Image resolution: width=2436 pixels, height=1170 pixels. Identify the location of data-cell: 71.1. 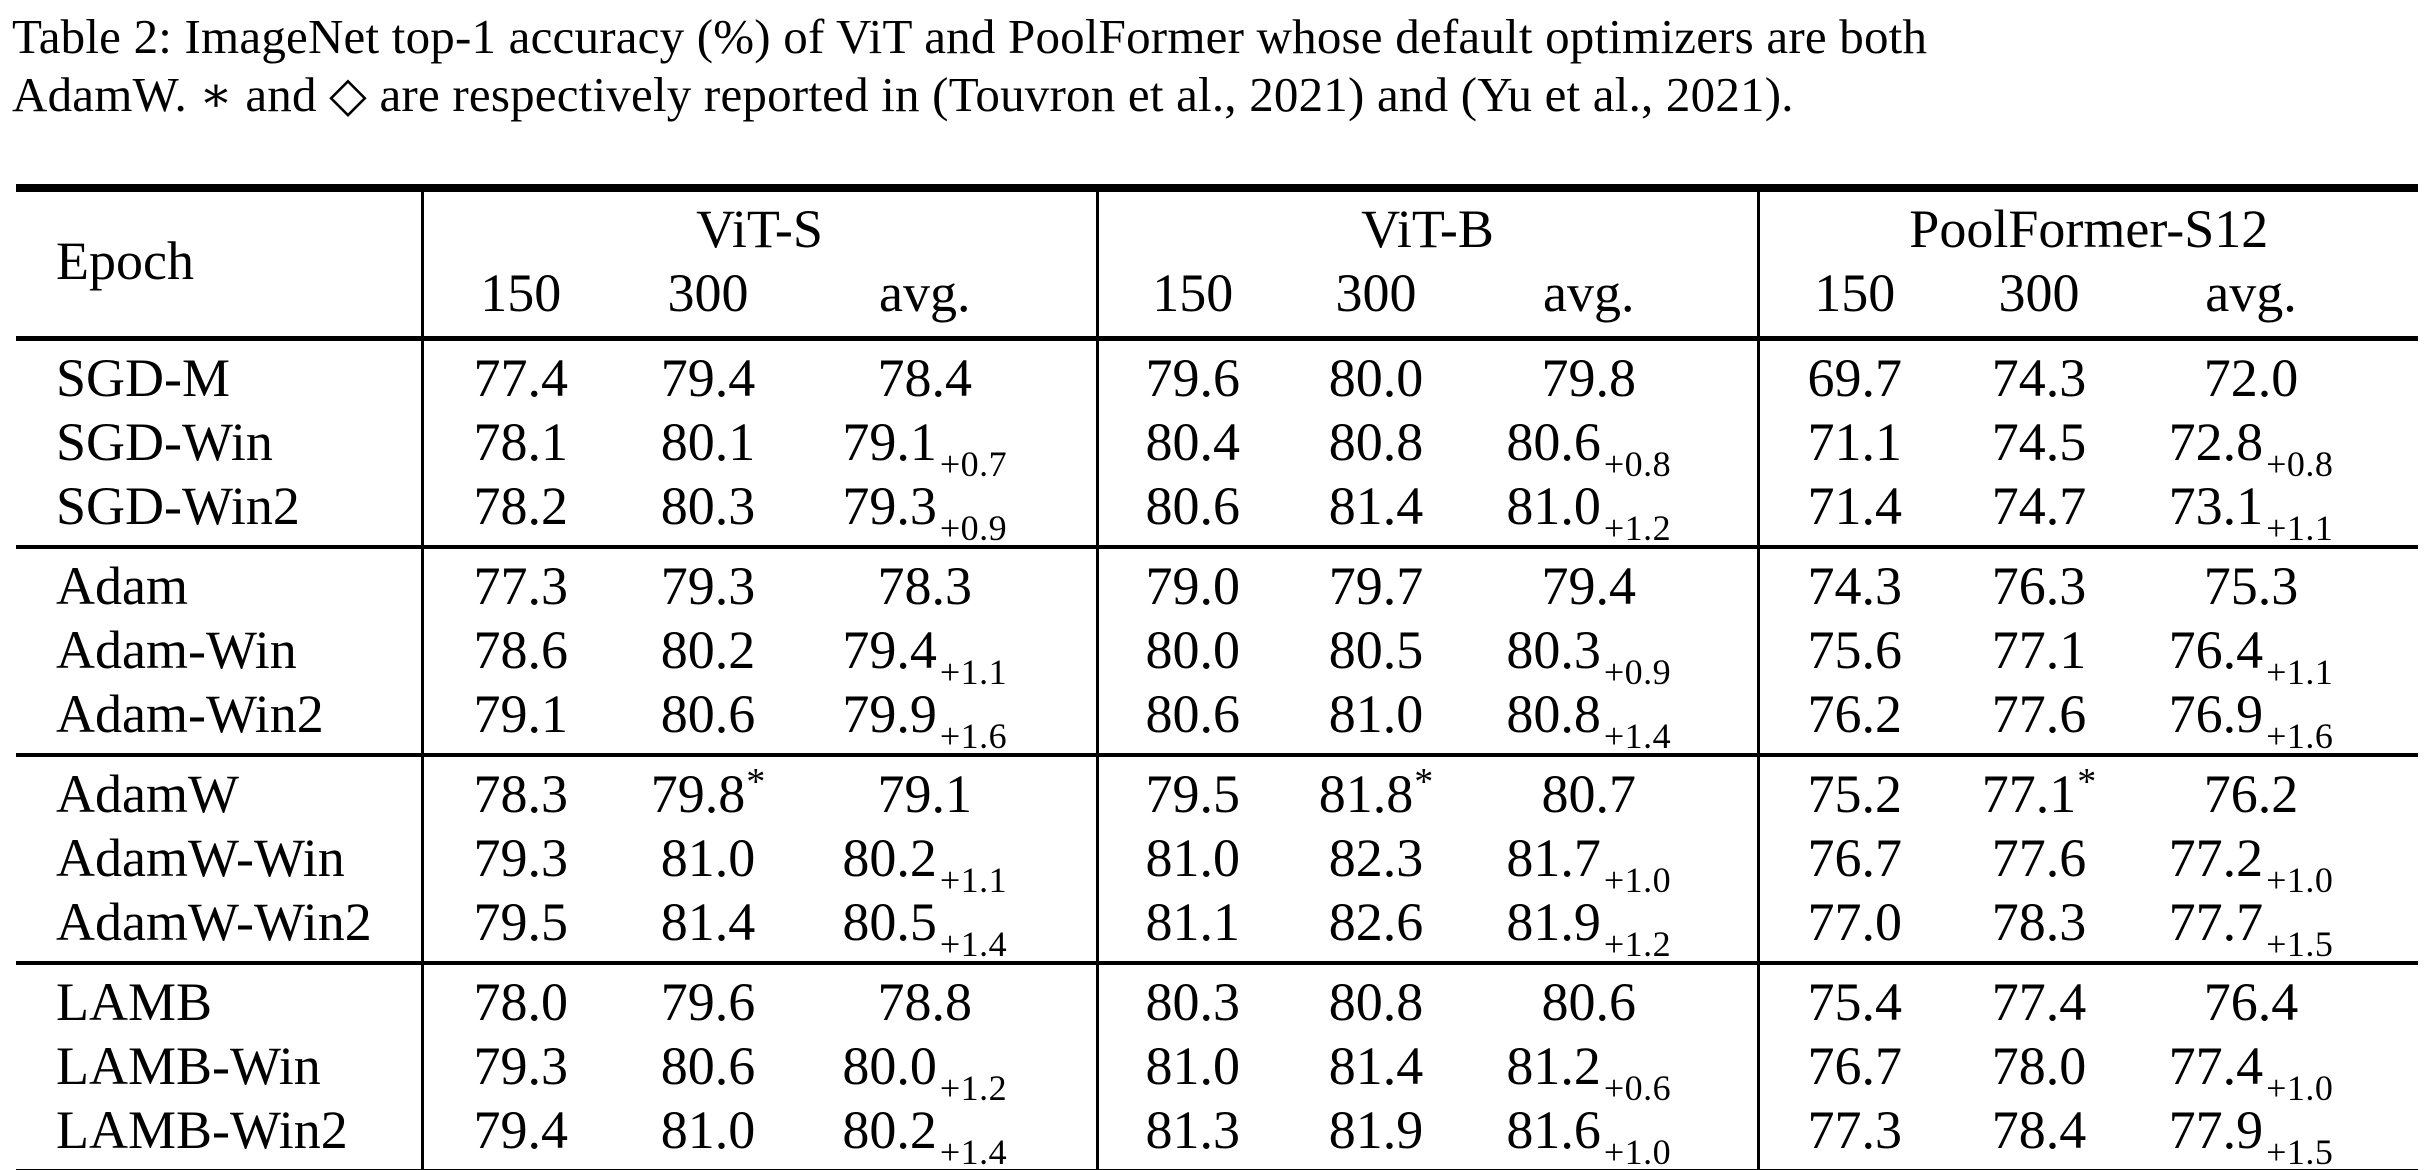
(1853, 442).